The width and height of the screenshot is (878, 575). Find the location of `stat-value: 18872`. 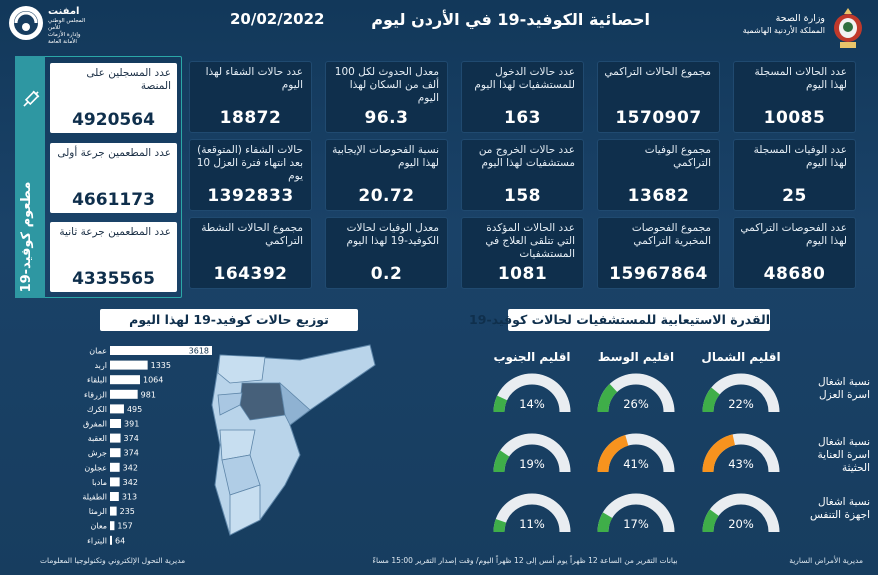

stat-value: 18872 is located at coordinates (250, 118).